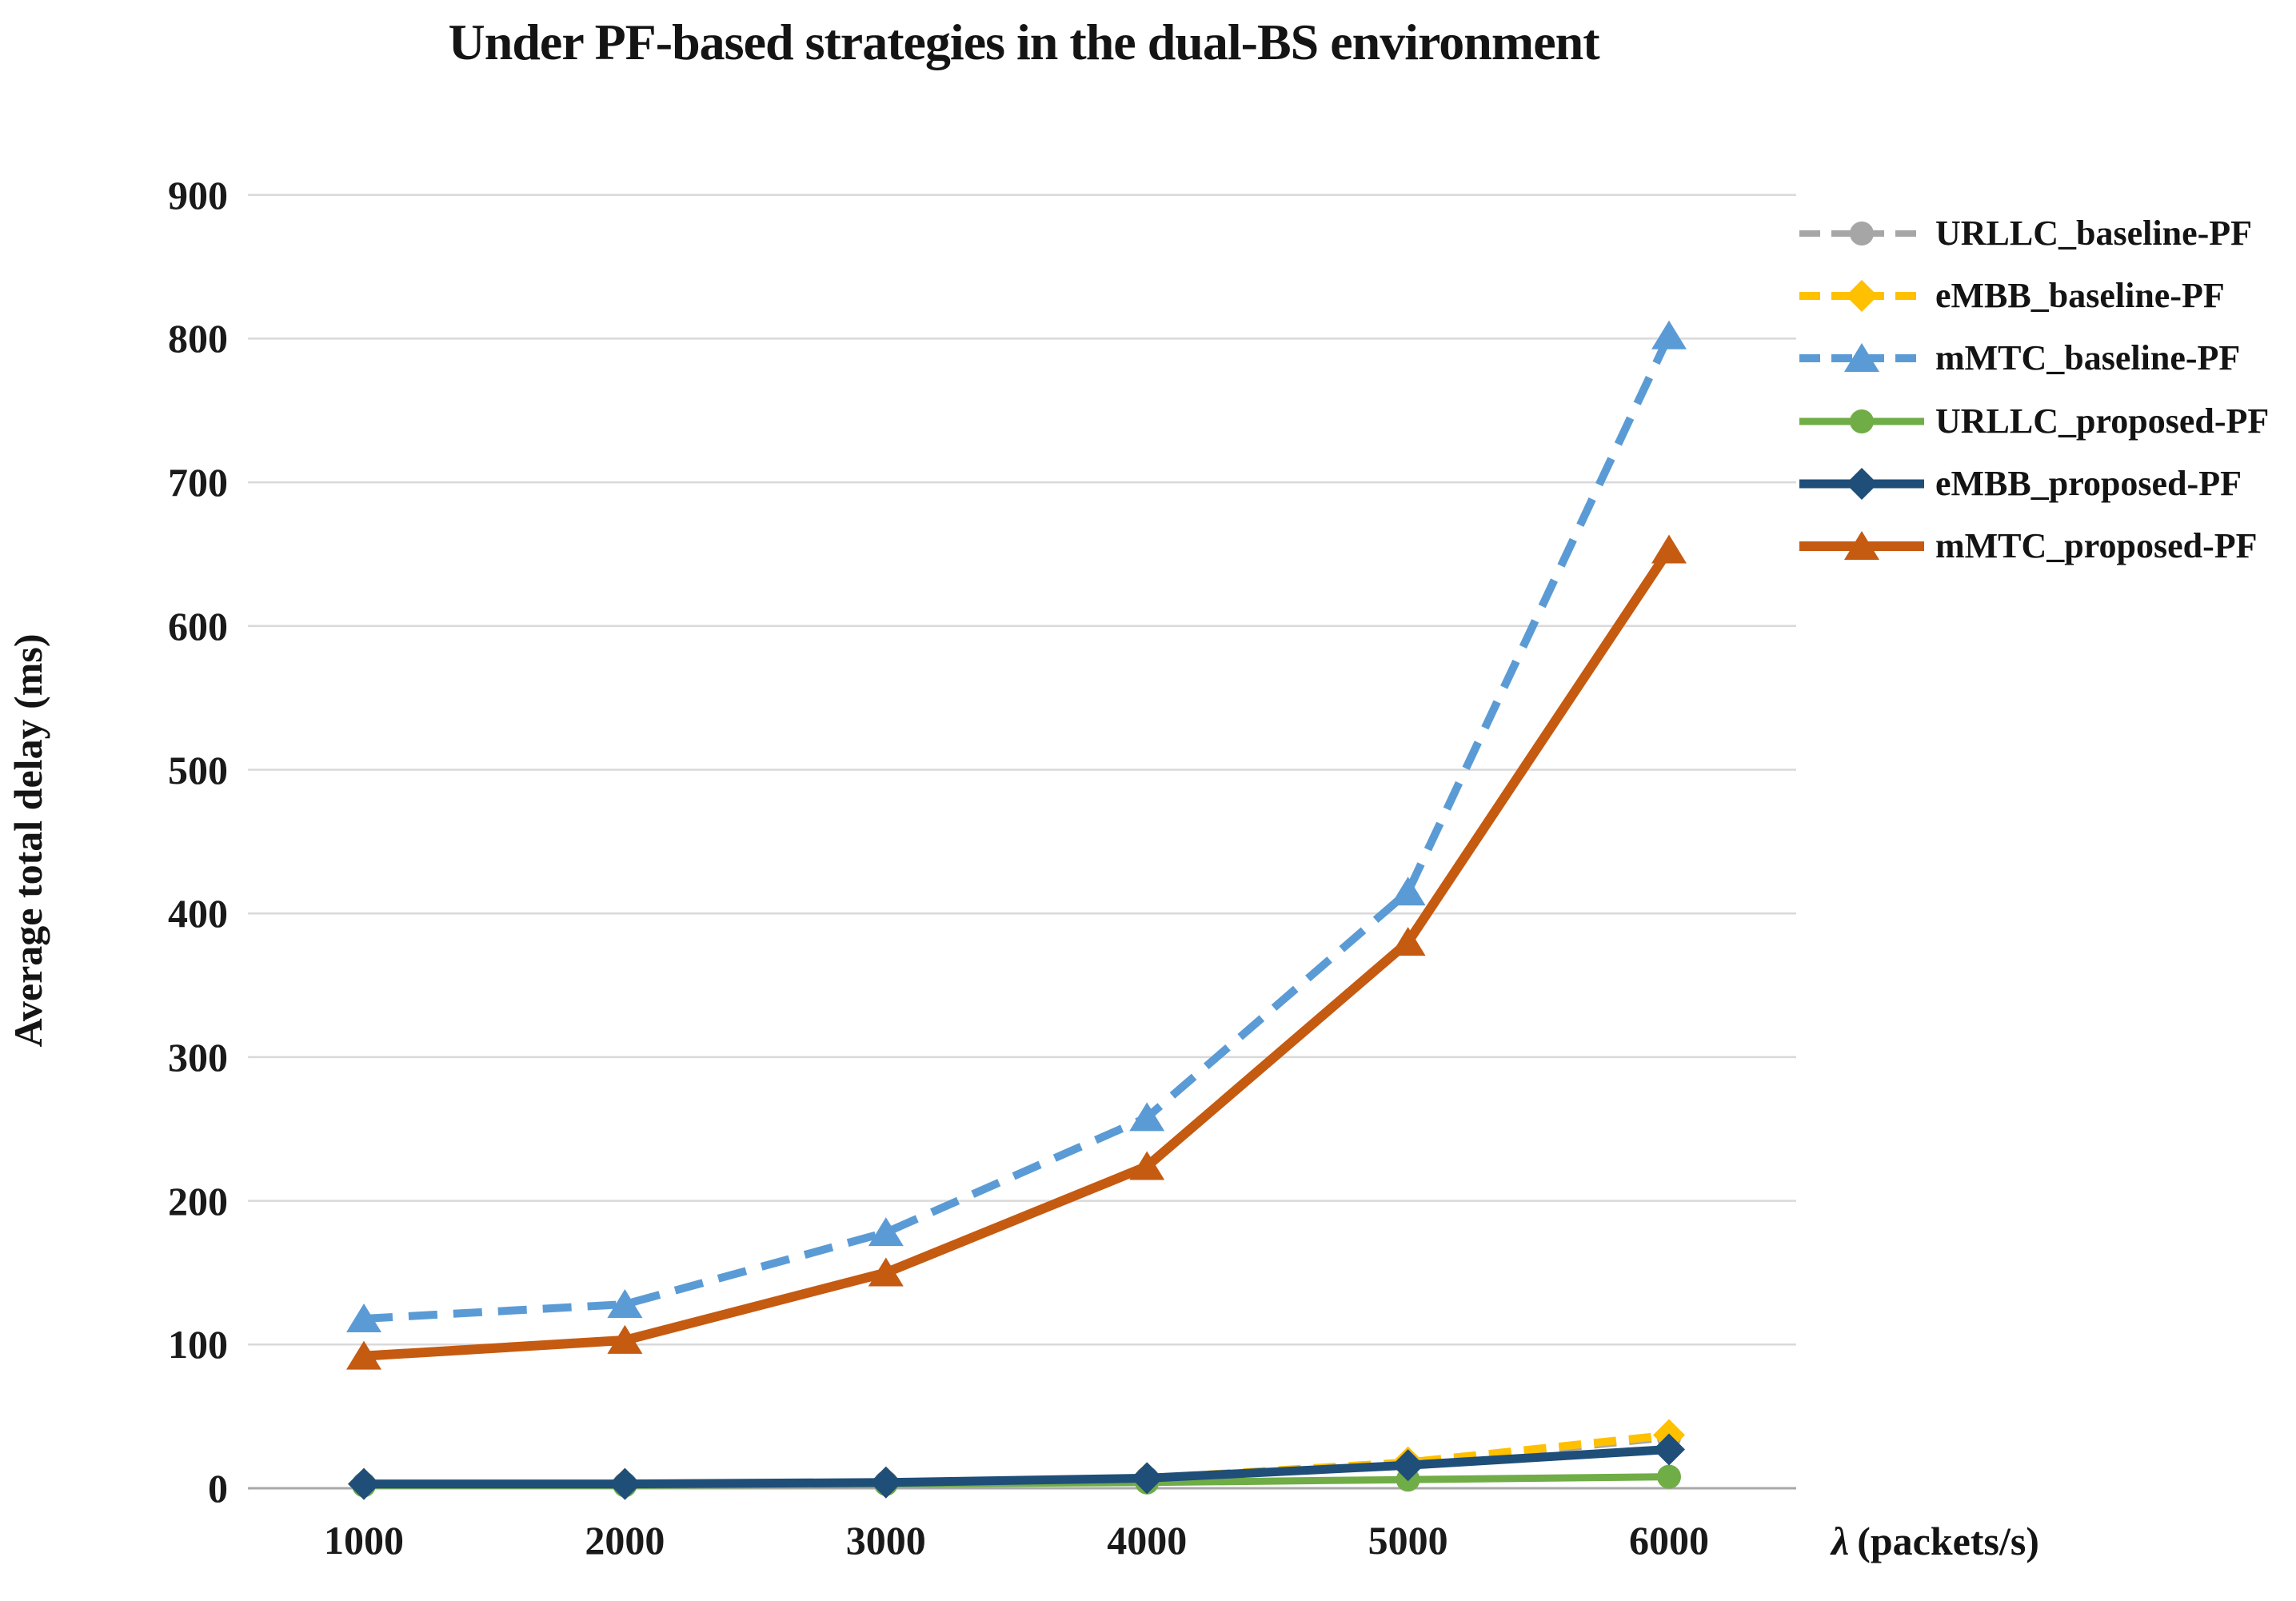 The width and height of the screenshot is (2296, 1601). I want to click on legend-label: mMTC_proposed-PF, so click(2096, 545).